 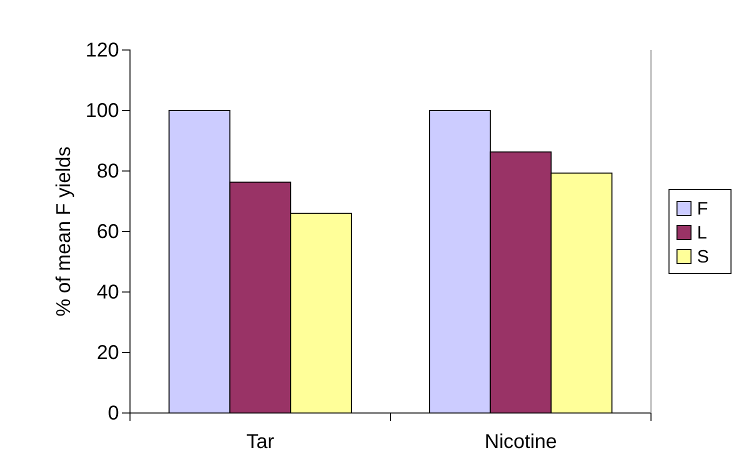 What do you see at coordinates (107, 353) in the screenshot?
I see `y-tick-label: 20` at bounding box center [107, 353].